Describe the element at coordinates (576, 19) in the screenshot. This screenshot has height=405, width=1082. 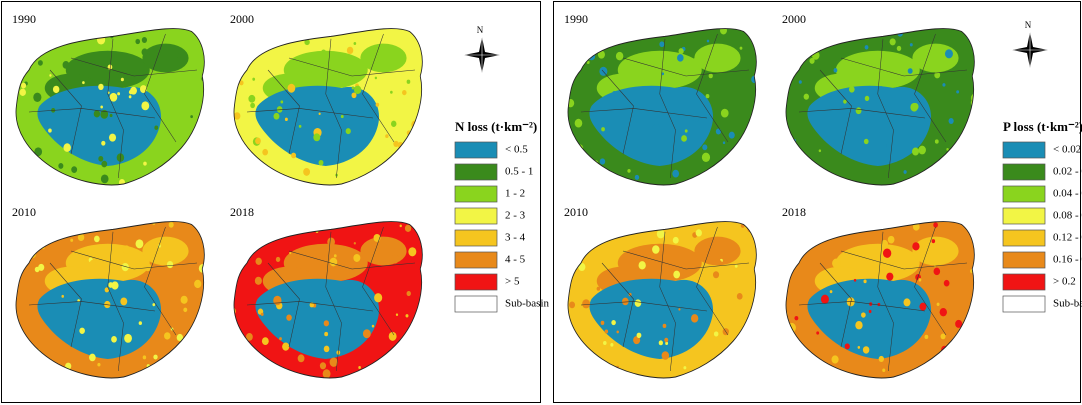
I see `year-label: 1990` at that location.